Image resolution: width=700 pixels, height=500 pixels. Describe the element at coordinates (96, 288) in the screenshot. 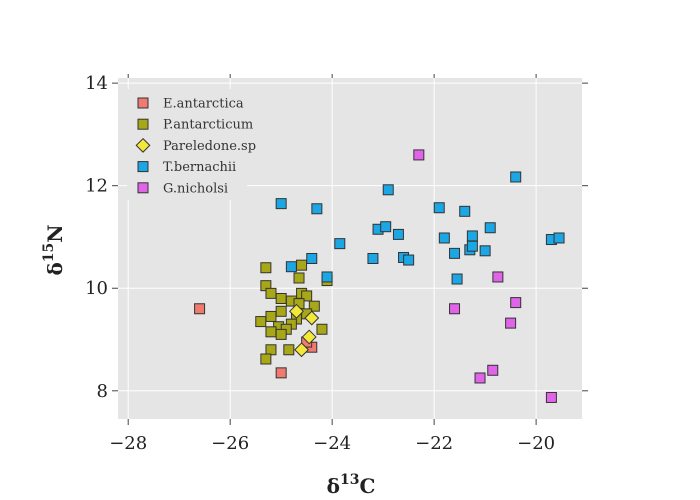

I see `y-tick-label: 10` at that location.